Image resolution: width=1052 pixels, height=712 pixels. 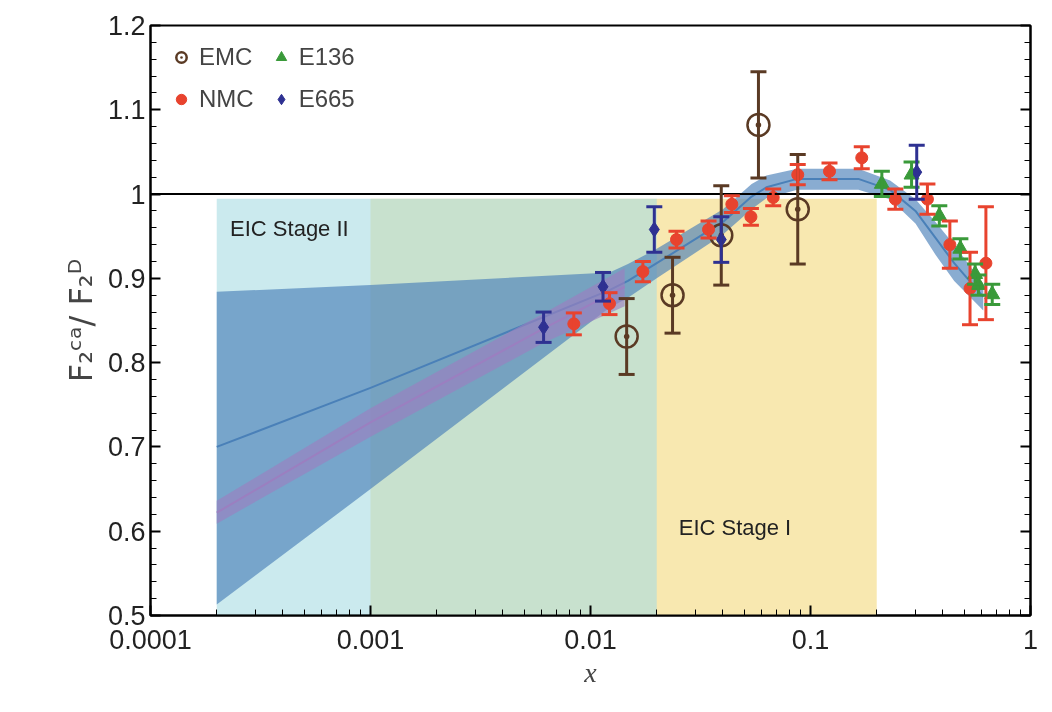 I want to click on y-tick-label: 0.6, so click(x=126, y=531).